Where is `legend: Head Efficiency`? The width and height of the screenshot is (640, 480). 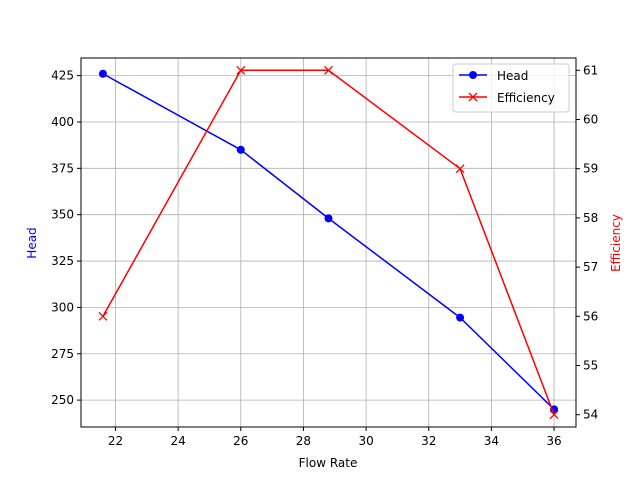
legend: Head Efficiency is located at coordinates (511, 88).